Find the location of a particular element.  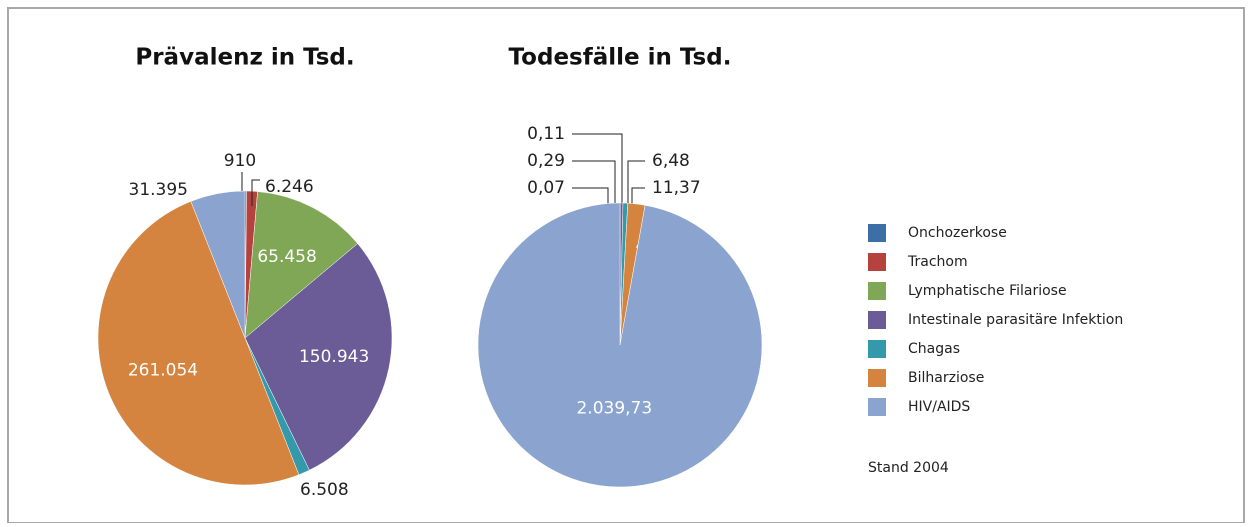

data-label: 65.458 is located at coordinates (286, 257).